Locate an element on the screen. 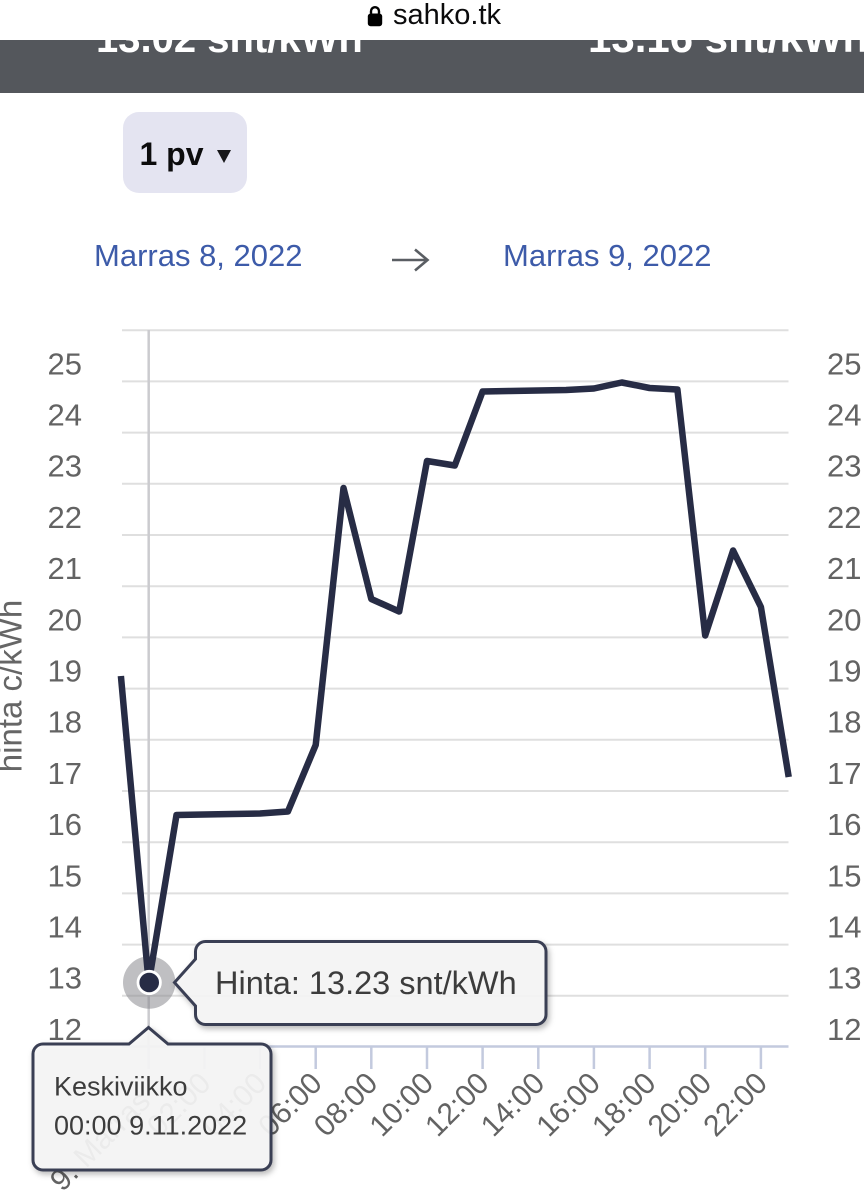 The image size is (864, 1200). svg-text: 10:00 is located at coordinates (402, 1105).